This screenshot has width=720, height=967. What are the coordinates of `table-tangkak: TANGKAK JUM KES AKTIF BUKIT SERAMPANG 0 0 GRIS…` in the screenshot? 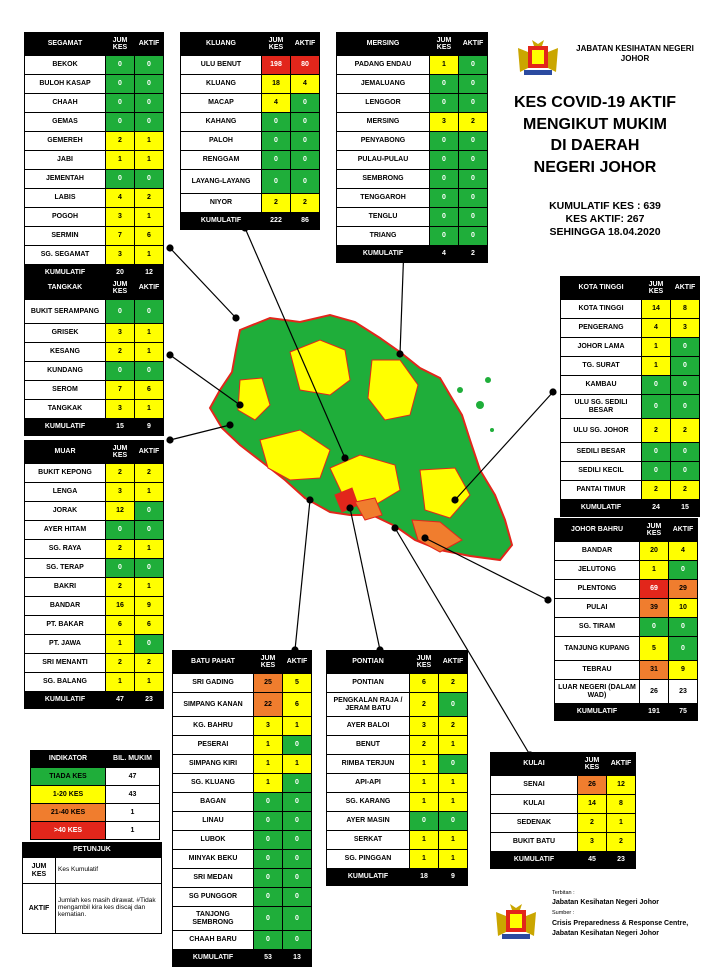 It's located at (94, 356).